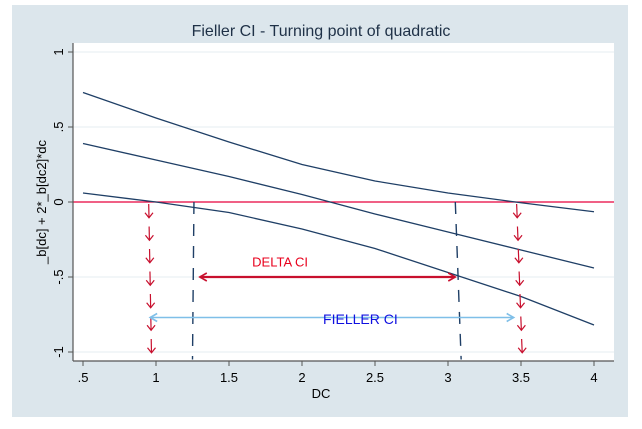  What do you see at coordinates (521, 377) in the screenshot?
I see `x-tick-label: 3.5` at bounding box center [521, 377].